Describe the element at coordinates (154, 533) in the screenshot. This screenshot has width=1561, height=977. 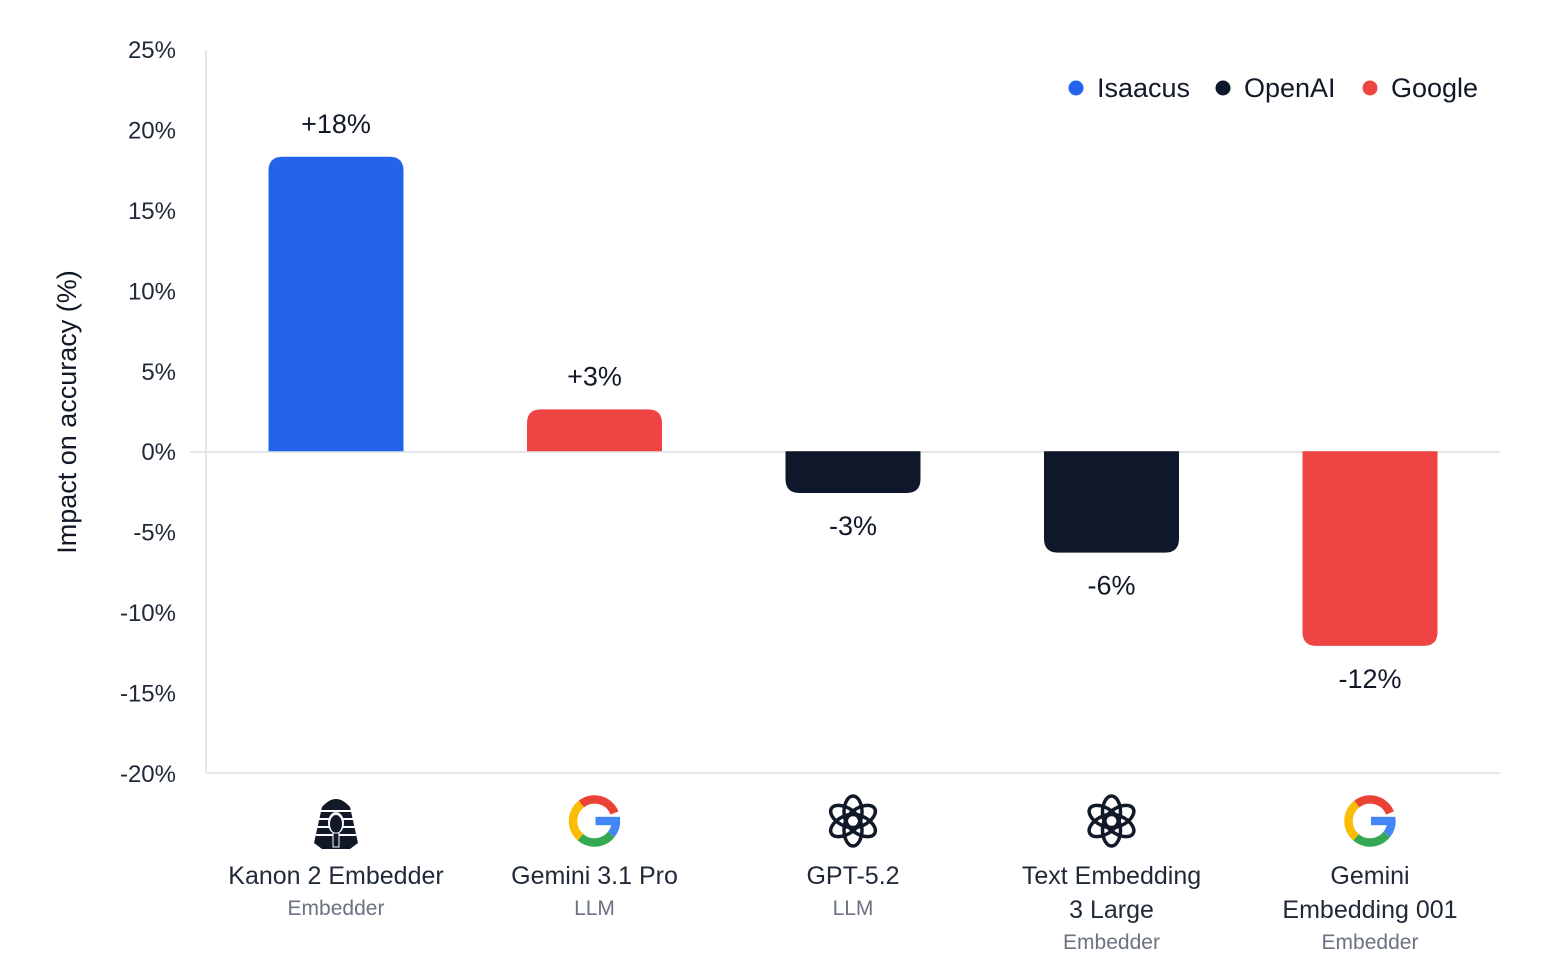
I see `y-tick-label: -5%` at that location.